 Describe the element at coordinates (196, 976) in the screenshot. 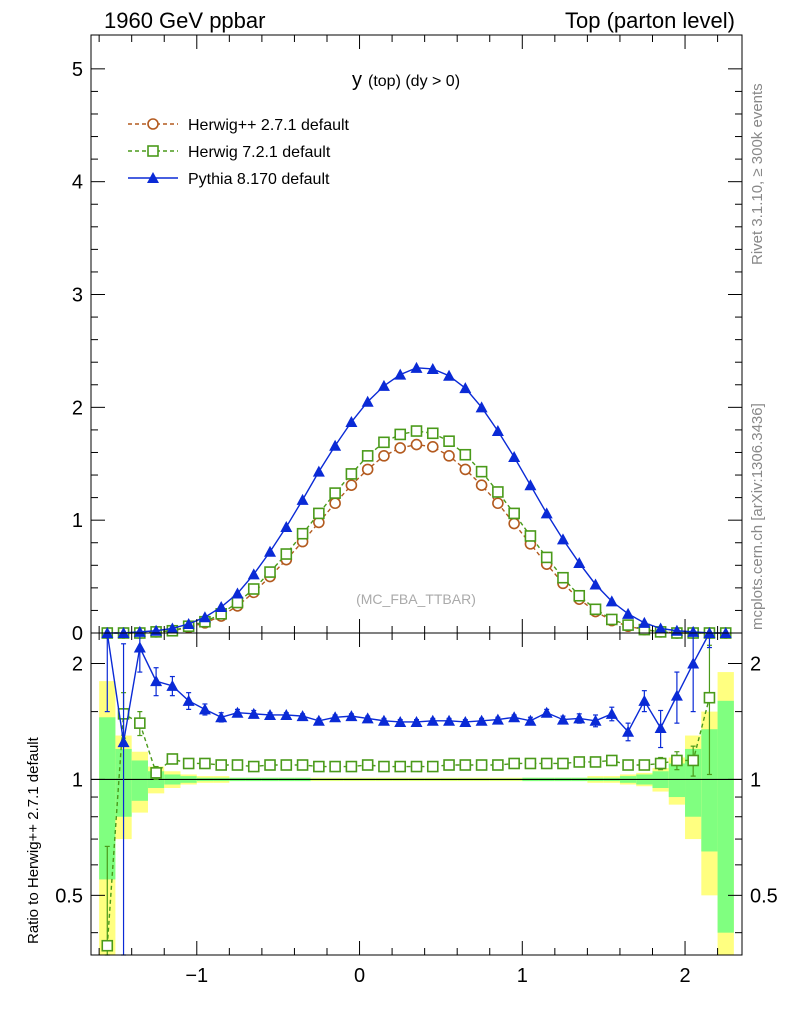

I see `xtick-label: −1` at that location.